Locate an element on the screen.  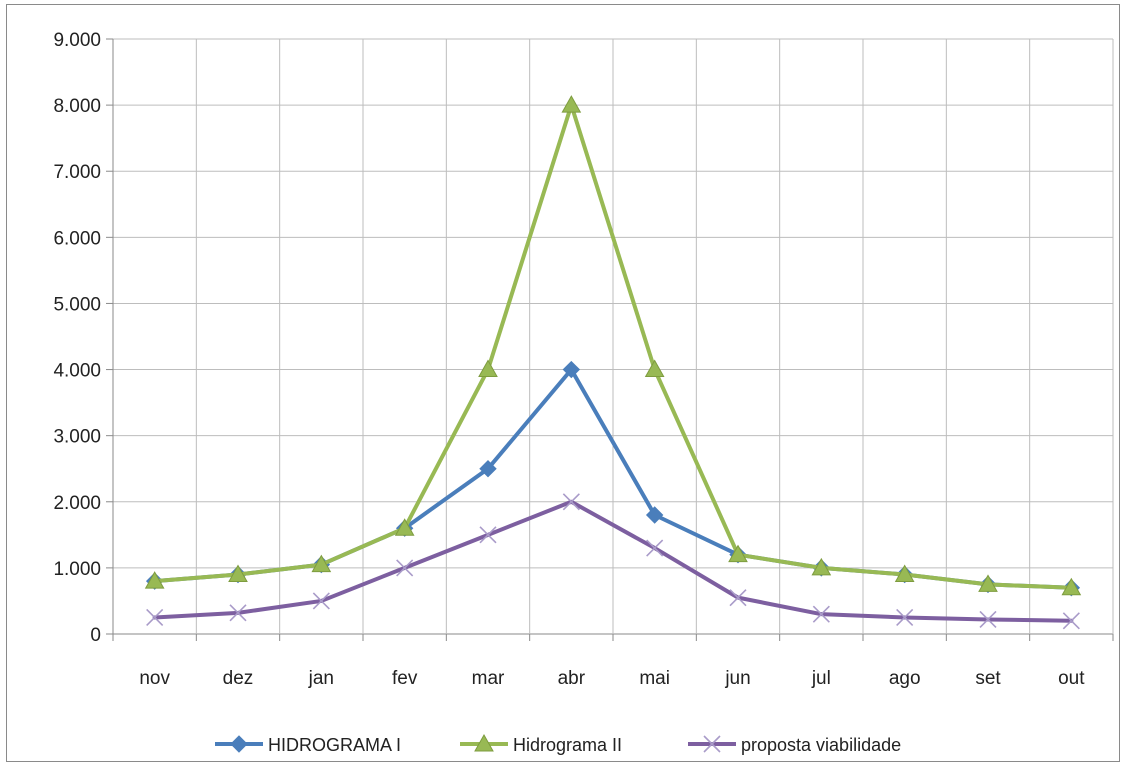
x-tick-label: out is located at coordinates (1071, 678).